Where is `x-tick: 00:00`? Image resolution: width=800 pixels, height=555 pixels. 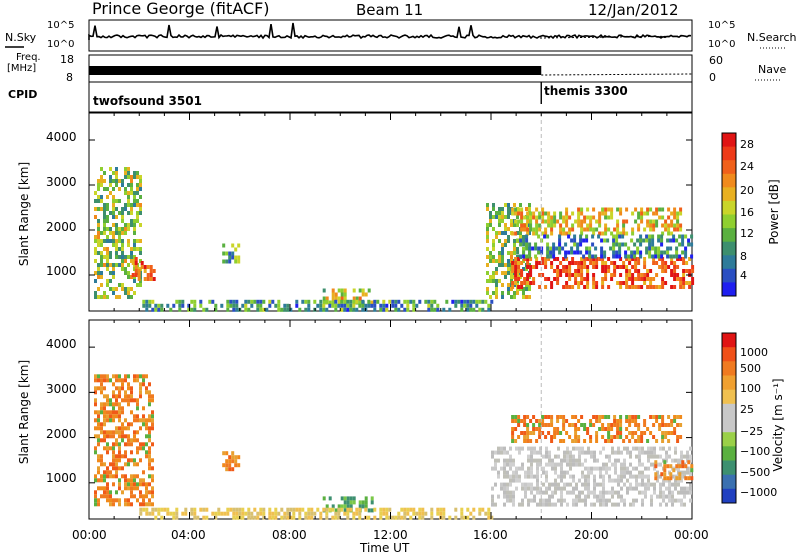
x-tick: 00:00 is located at coordinates (89, 535).